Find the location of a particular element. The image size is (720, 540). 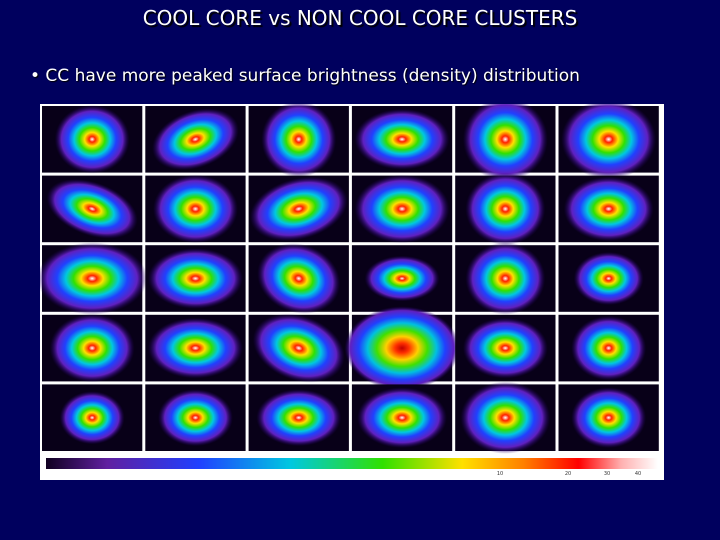

colorbar-tick: 40 is located at coordinates (638, 474).